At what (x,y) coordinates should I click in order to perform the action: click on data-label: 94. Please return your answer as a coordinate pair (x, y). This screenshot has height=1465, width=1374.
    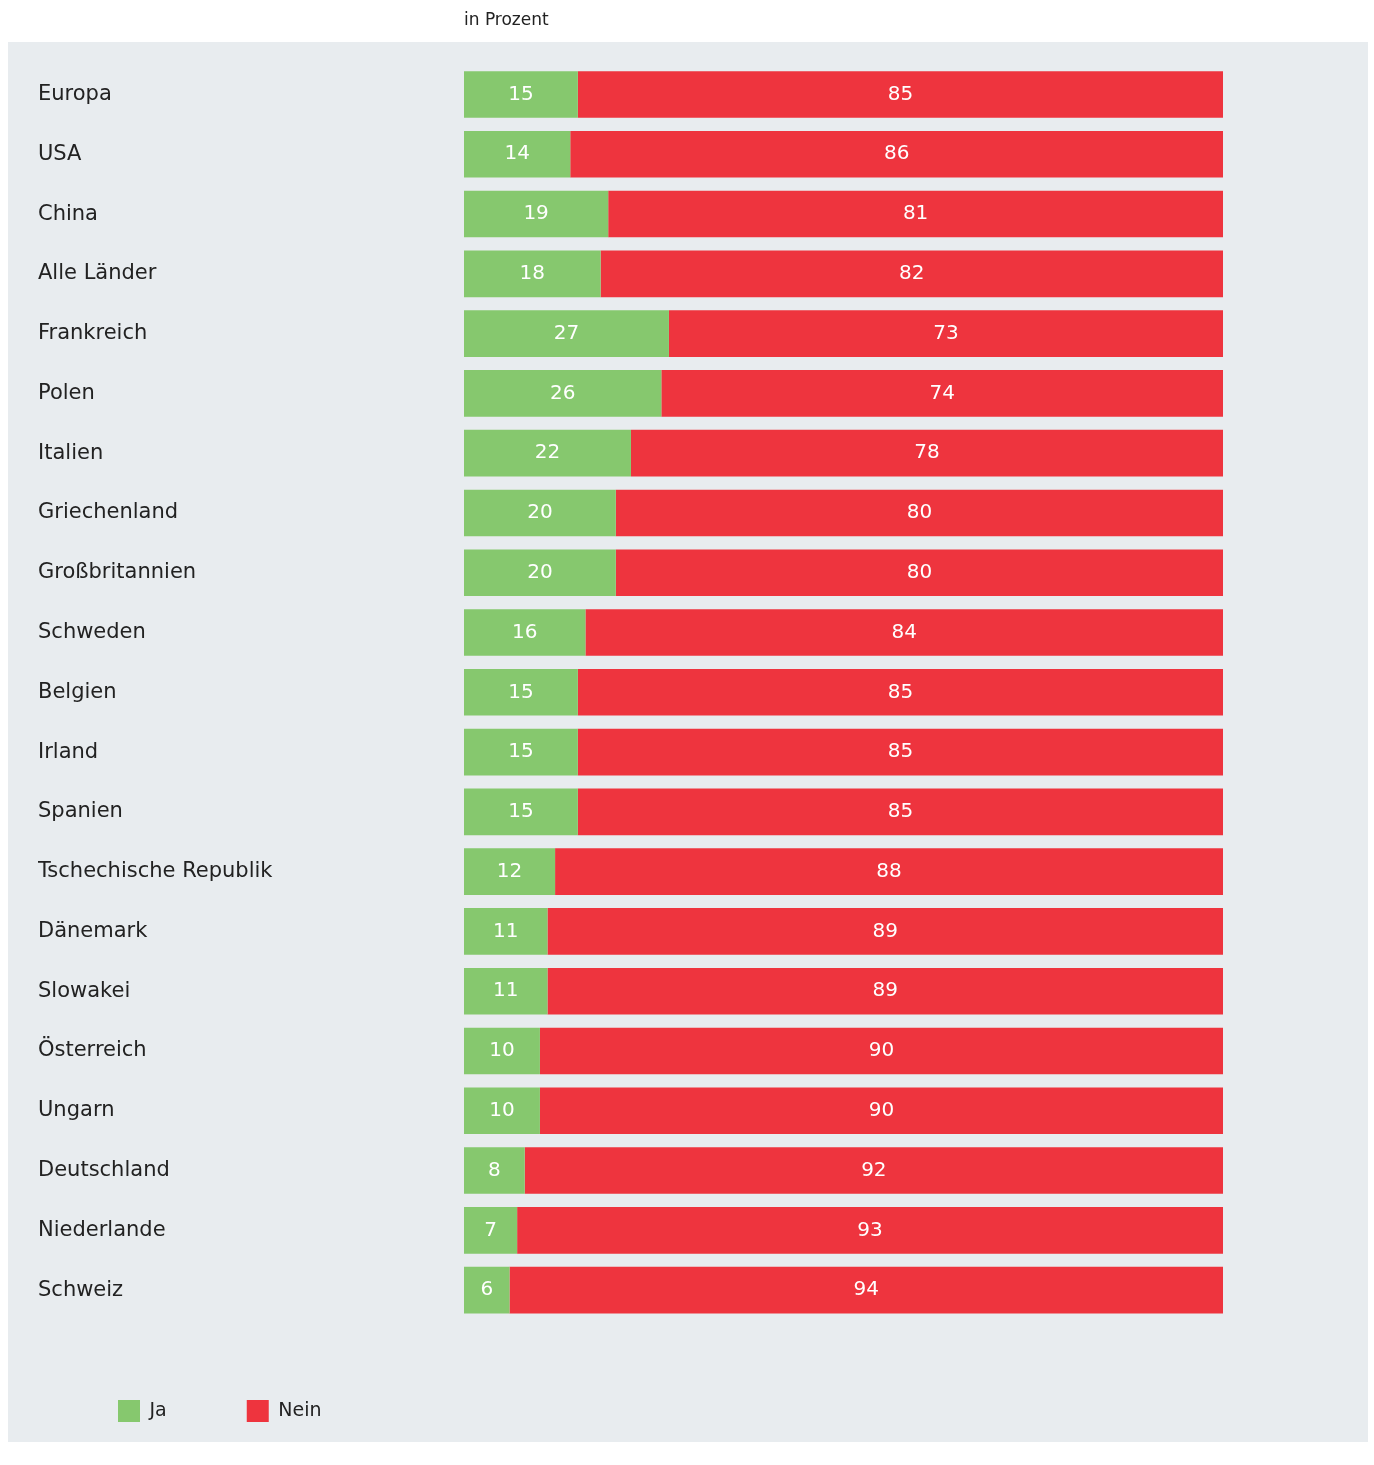
    Looking at the image, I should click on (866, 1288).